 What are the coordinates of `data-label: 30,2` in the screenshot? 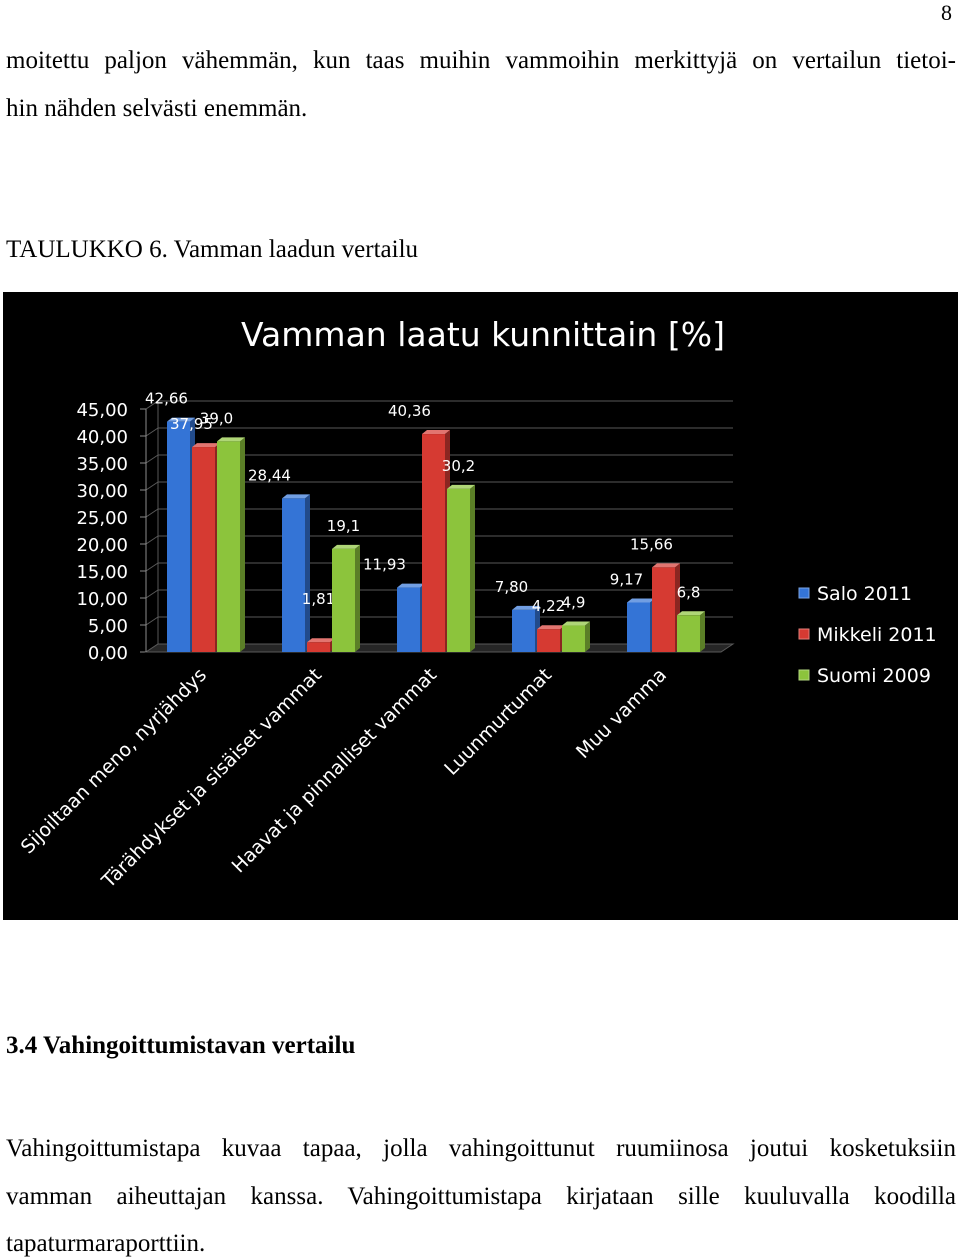 It's located at (458, 466).